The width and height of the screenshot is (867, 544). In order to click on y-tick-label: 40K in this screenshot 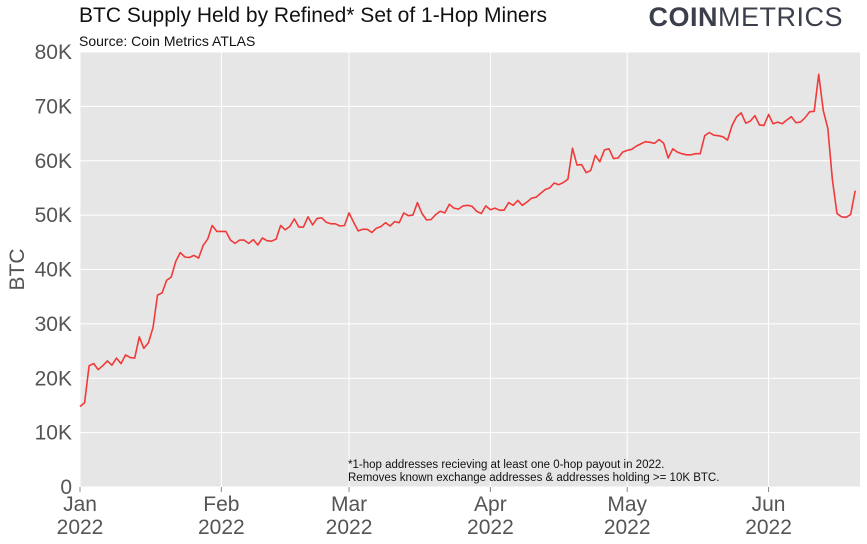, I will do `click(53, 270)`.